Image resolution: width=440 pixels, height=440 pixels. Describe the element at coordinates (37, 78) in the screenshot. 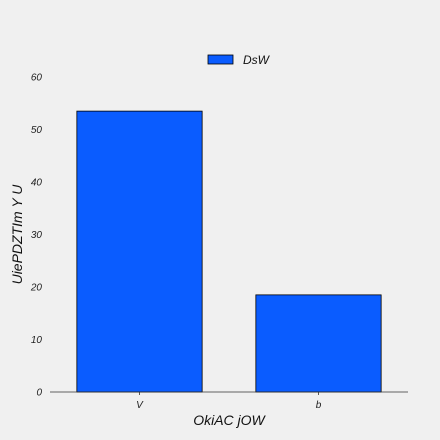

I see `y-tick-label: 60` at that location.